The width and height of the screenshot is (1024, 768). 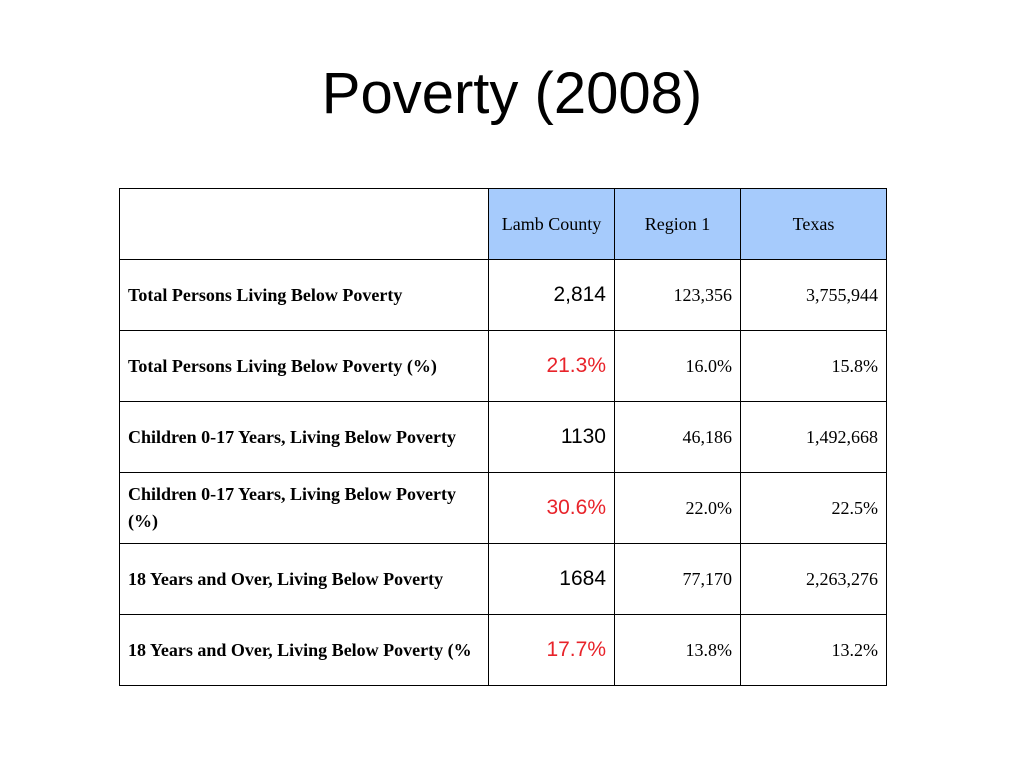 I want to click on texas-value: 15.8%, so click(x=813, y=366).